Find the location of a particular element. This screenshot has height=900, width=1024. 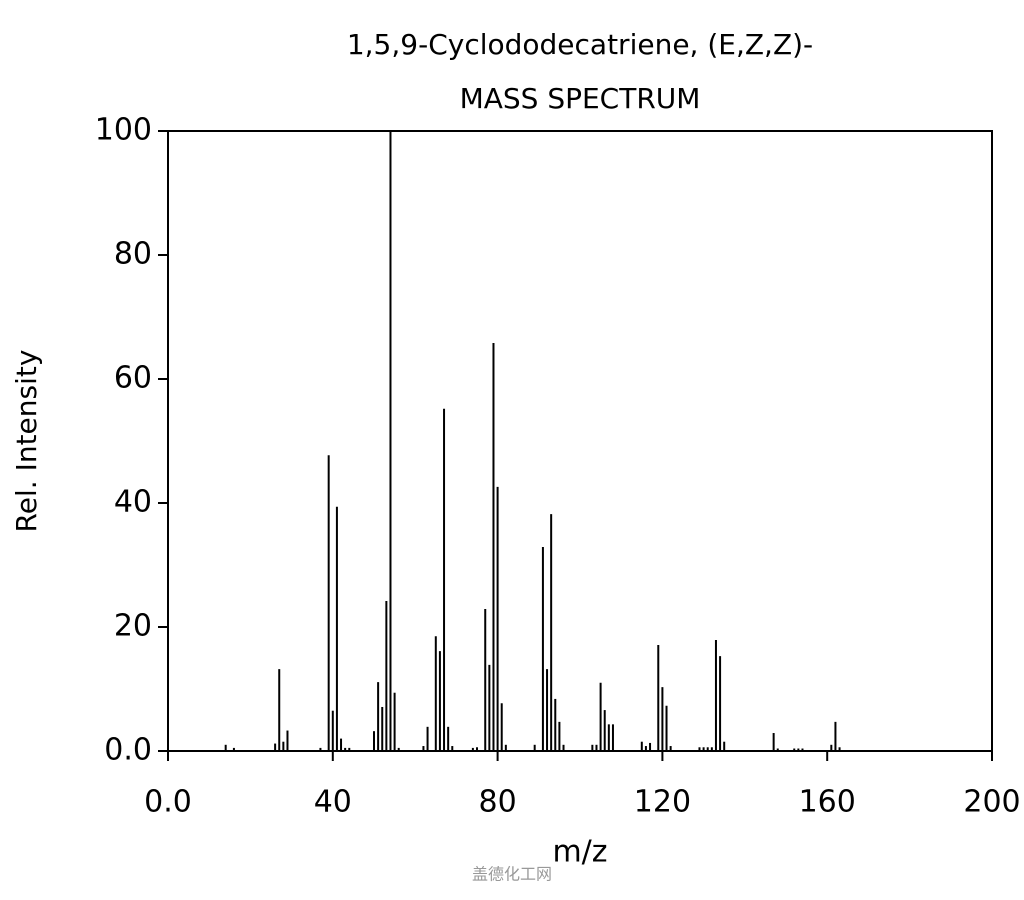

x-tick-label: 160 is located at coordinates (827, 802).